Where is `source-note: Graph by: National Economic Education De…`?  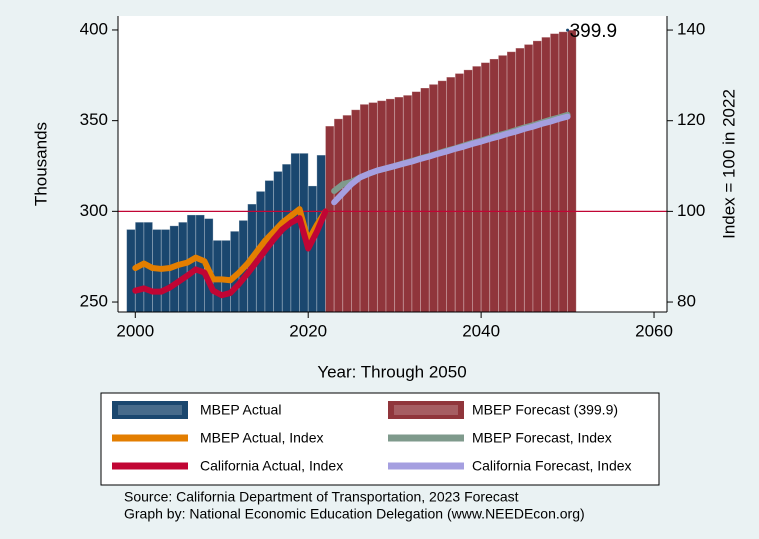
source-note: Graph by: National Economic Education De… is located at coordinates (354, 514).